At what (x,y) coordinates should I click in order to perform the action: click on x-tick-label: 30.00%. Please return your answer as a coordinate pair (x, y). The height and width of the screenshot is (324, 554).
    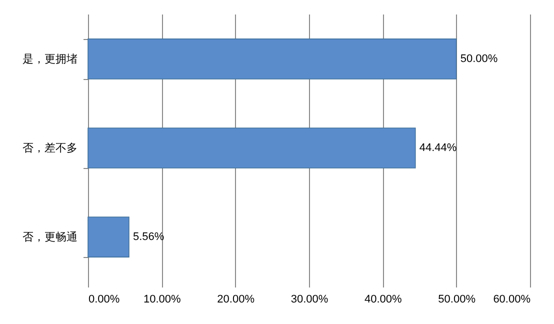
    Looking at the image, I should click on (309, 300).